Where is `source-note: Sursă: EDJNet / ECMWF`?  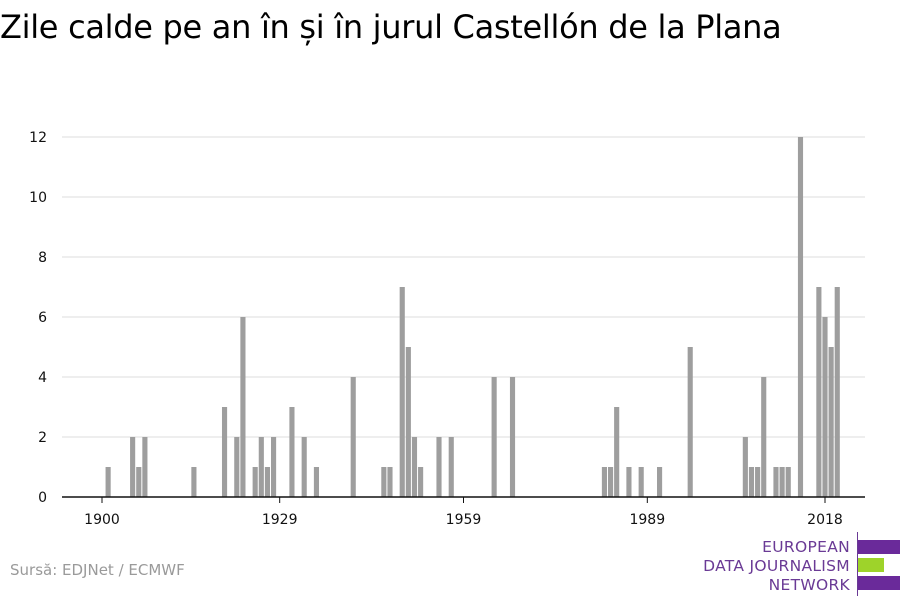 source-note: Sursă: EDJNet / ECMWF is located at coordinates (97, 570).